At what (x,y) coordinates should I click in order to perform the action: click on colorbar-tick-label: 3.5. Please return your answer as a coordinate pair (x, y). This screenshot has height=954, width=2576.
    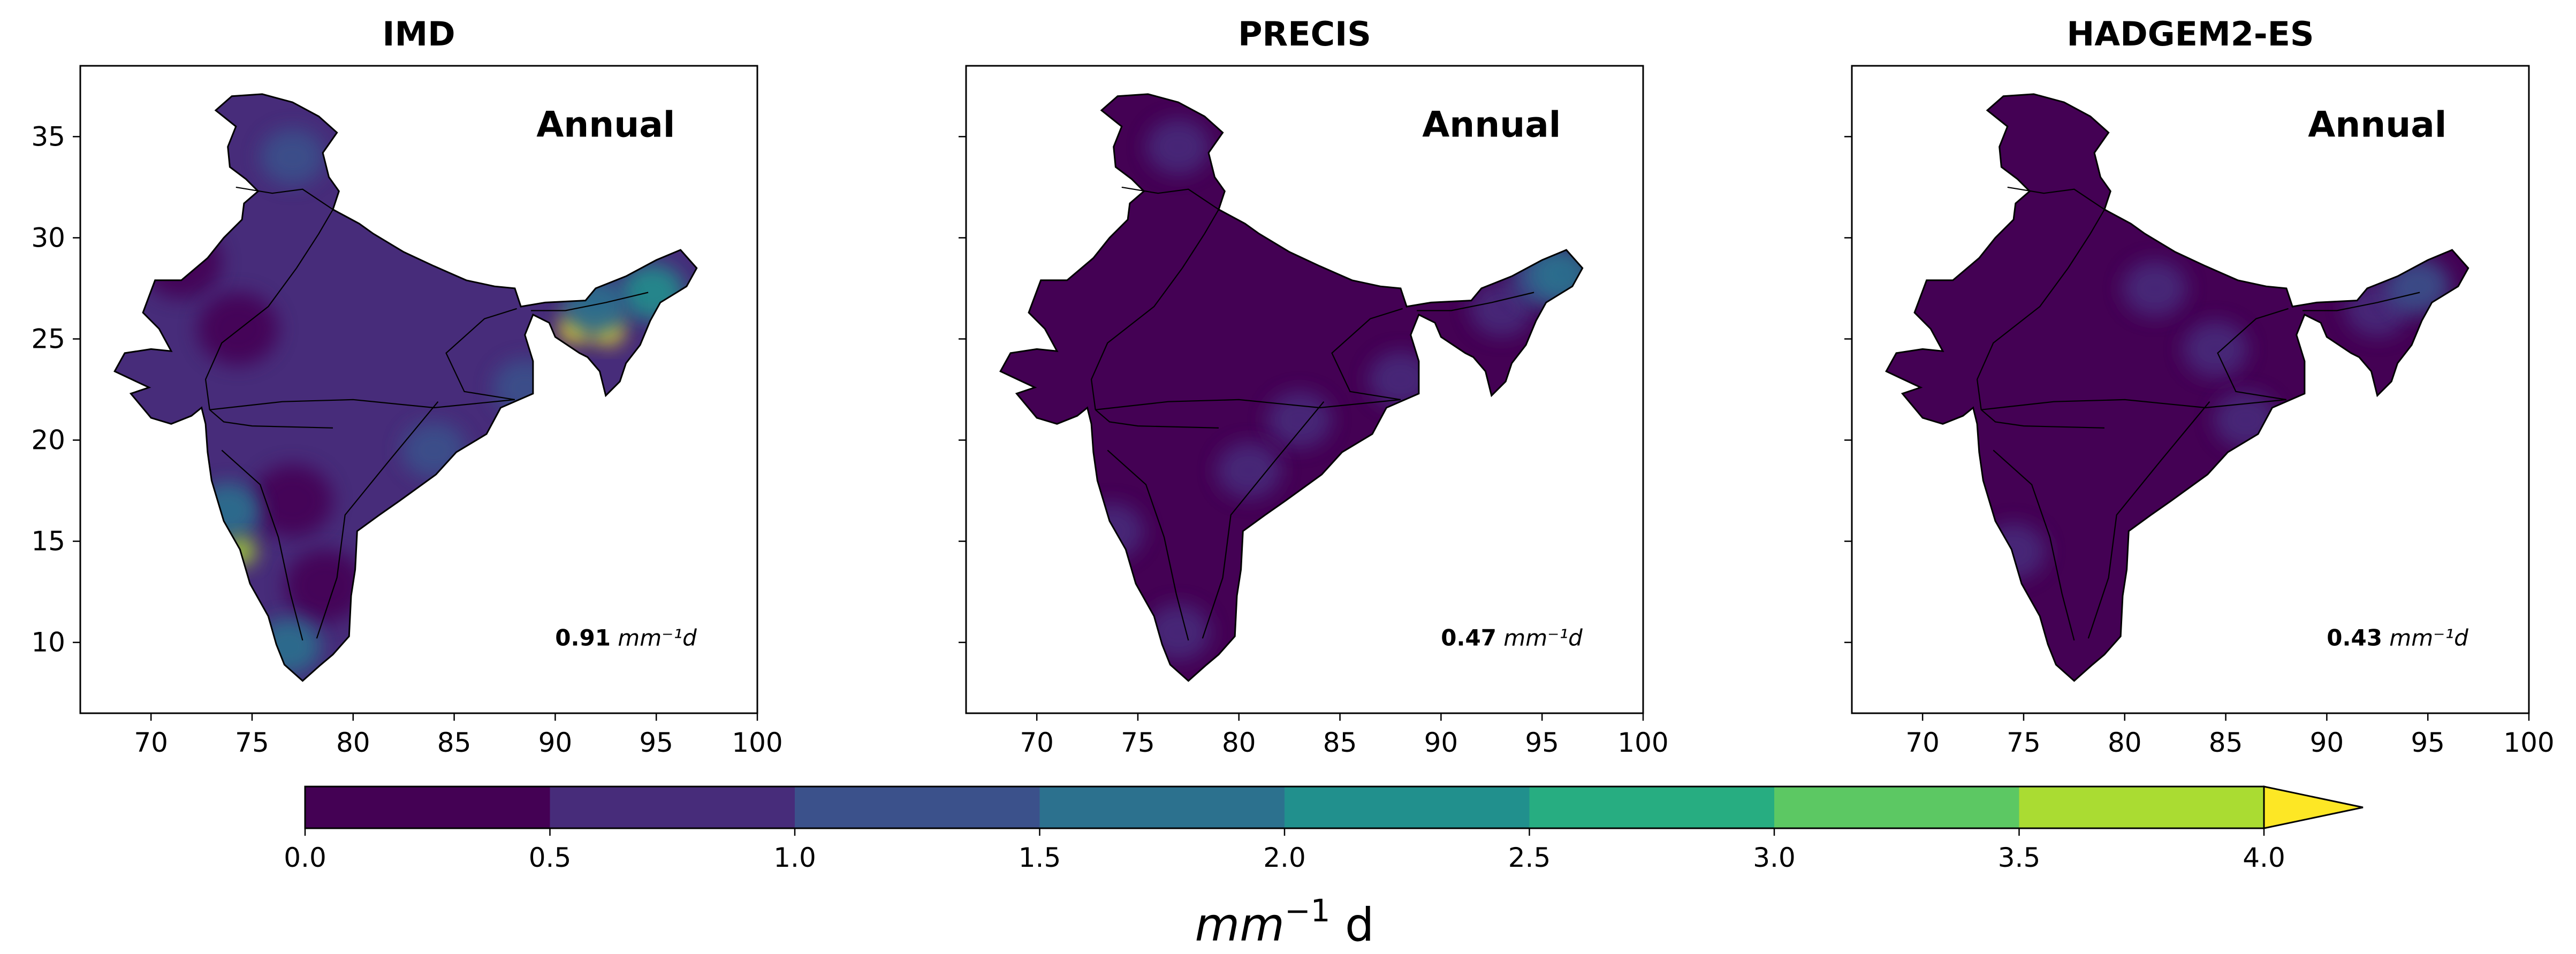
    Looking at the image, I should click on (2019, 857).